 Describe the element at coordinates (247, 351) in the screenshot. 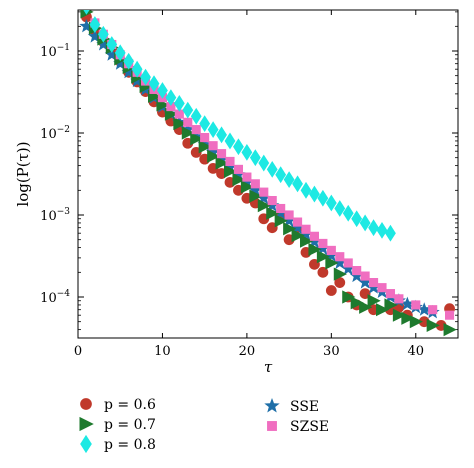

I see `x-tick-label: 20` at that location.